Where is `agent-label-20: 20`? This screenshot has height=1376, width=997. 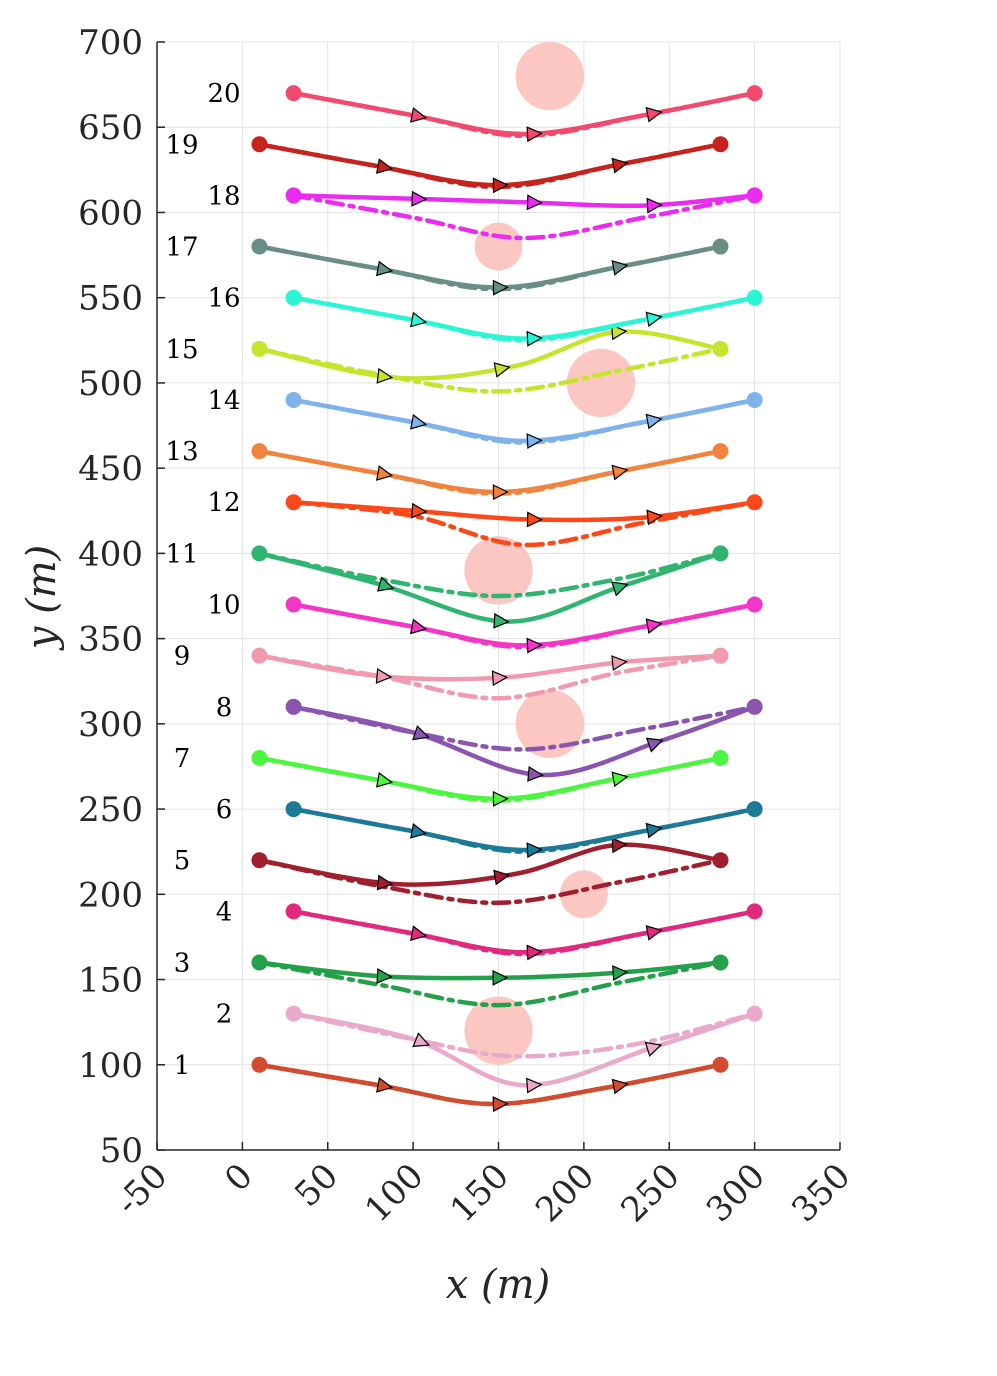 agent-label-20: 20 is located at coordinates (223, 94).